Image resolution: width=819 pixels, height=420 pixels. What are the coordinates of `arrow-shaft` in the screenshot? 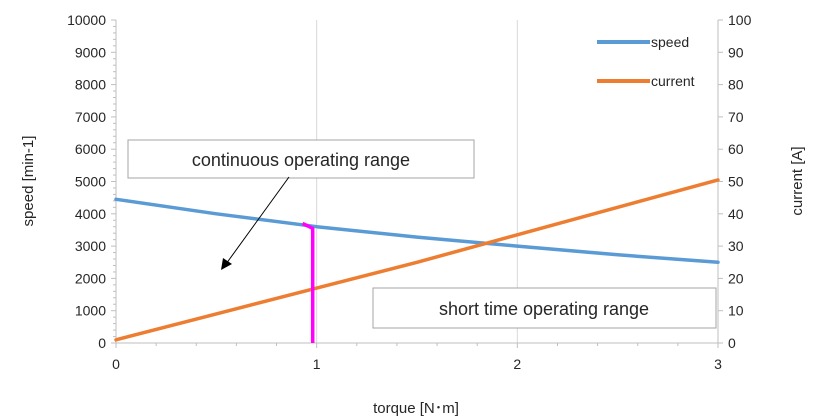 It's located at (257, 220).